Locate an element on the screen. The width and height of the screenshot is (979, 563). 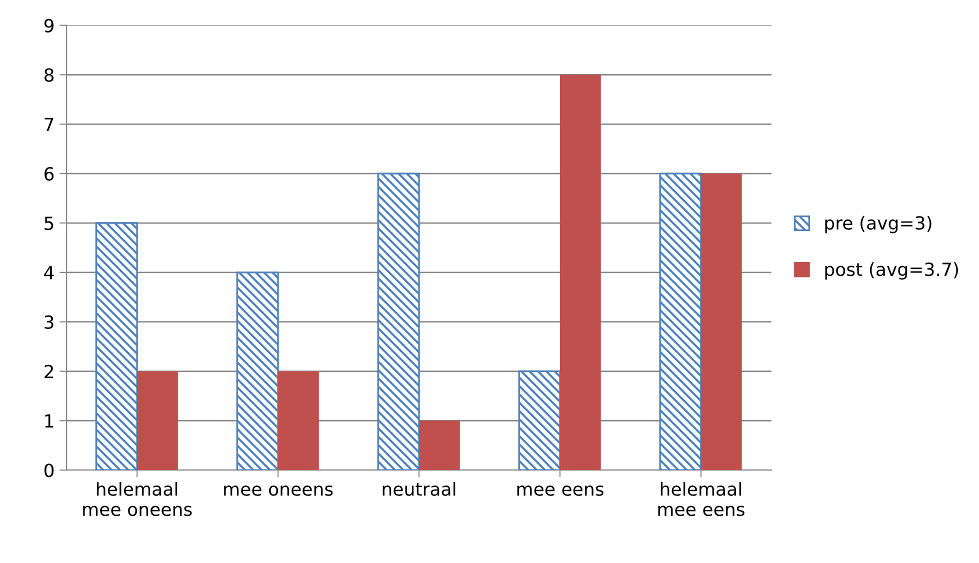
y-tick-label: 6 is located at coordinates (49, 174).